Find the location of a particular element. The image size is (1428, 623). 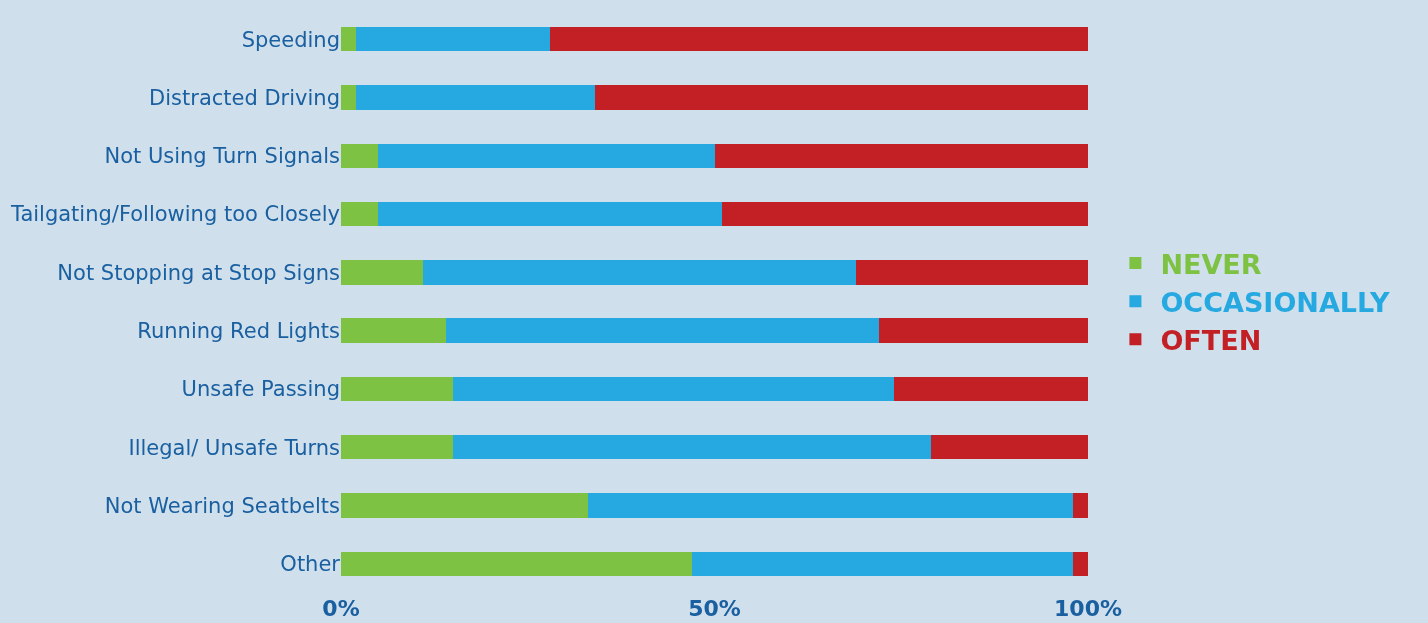

x-tick-label: 100% is located at coordinates (1088, 608).